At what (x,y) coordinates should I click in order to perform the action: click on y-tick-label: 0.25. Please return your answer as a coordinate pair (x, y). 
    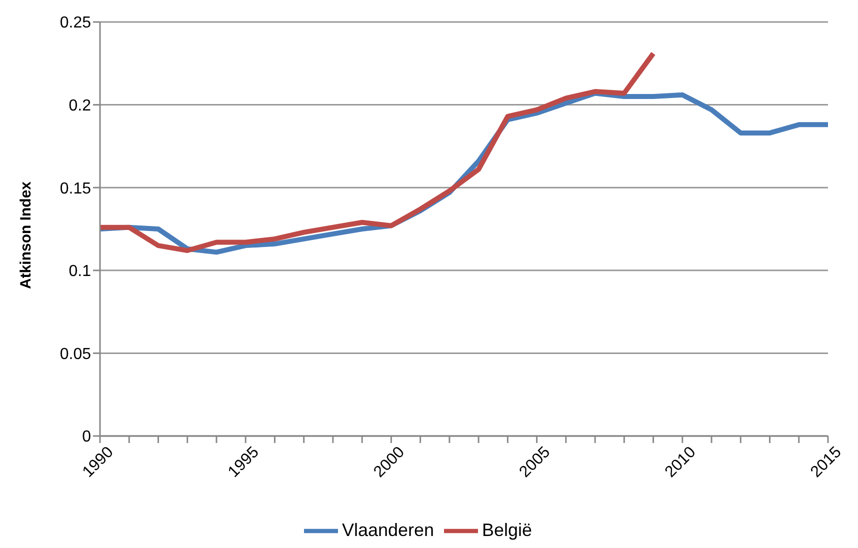
    Looking at the image, I should click on (76, 23).